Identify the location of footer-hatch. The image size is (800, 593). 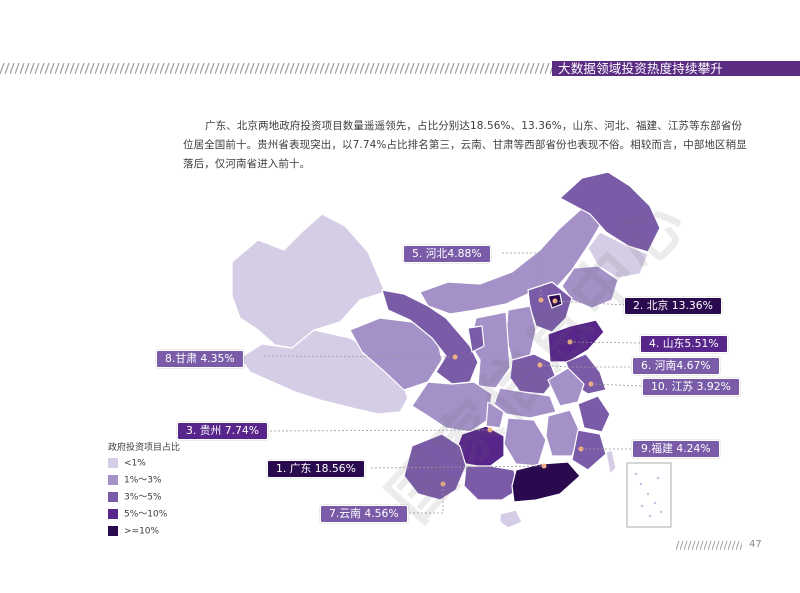
(709, 545).